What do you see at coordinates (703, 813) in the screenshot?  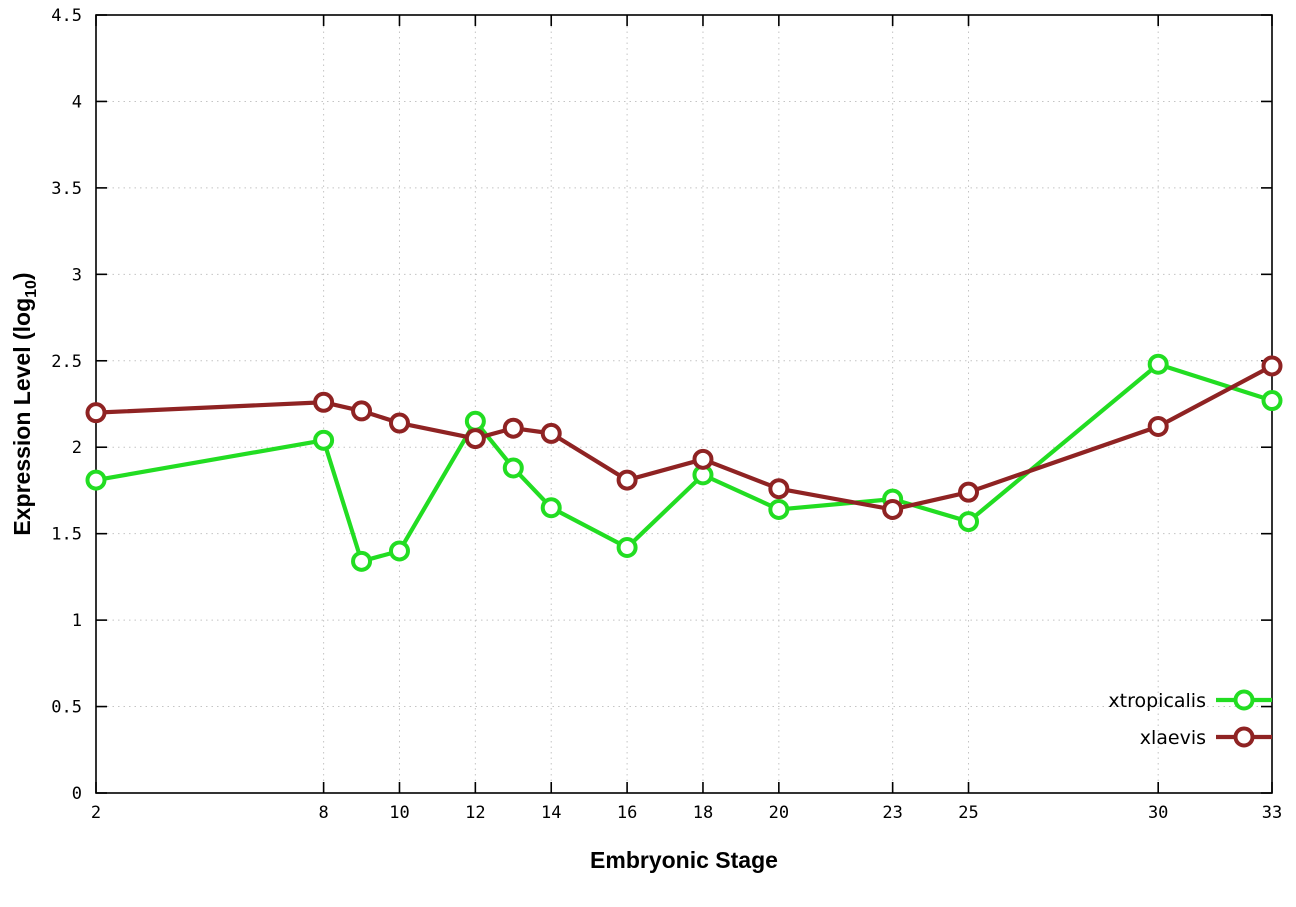 I see `x-tick-label: 18` at bounding box center [703, 813].